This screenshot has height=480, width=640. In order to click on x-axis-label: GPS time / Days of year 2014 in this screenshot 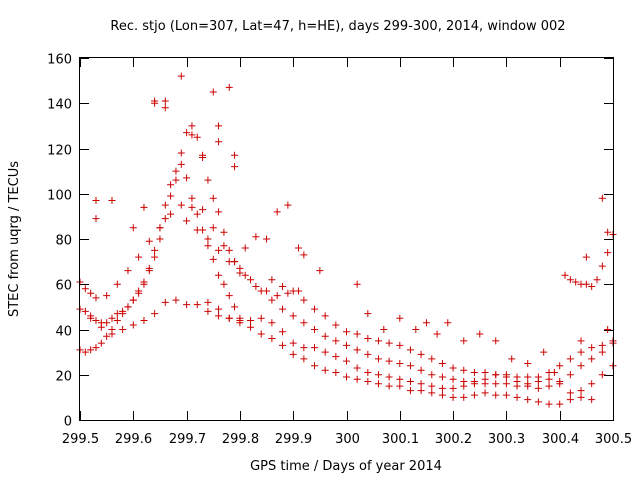, I will do `click(346, 466)`.